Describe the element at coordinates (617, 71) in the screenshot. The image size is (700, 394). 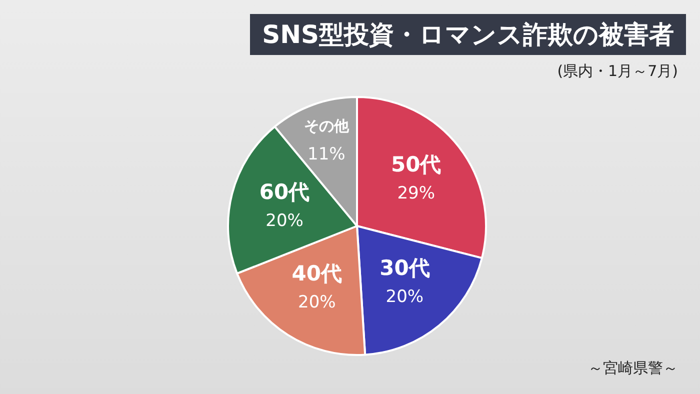
I see `text: (県内・1月～7月)` at that location.